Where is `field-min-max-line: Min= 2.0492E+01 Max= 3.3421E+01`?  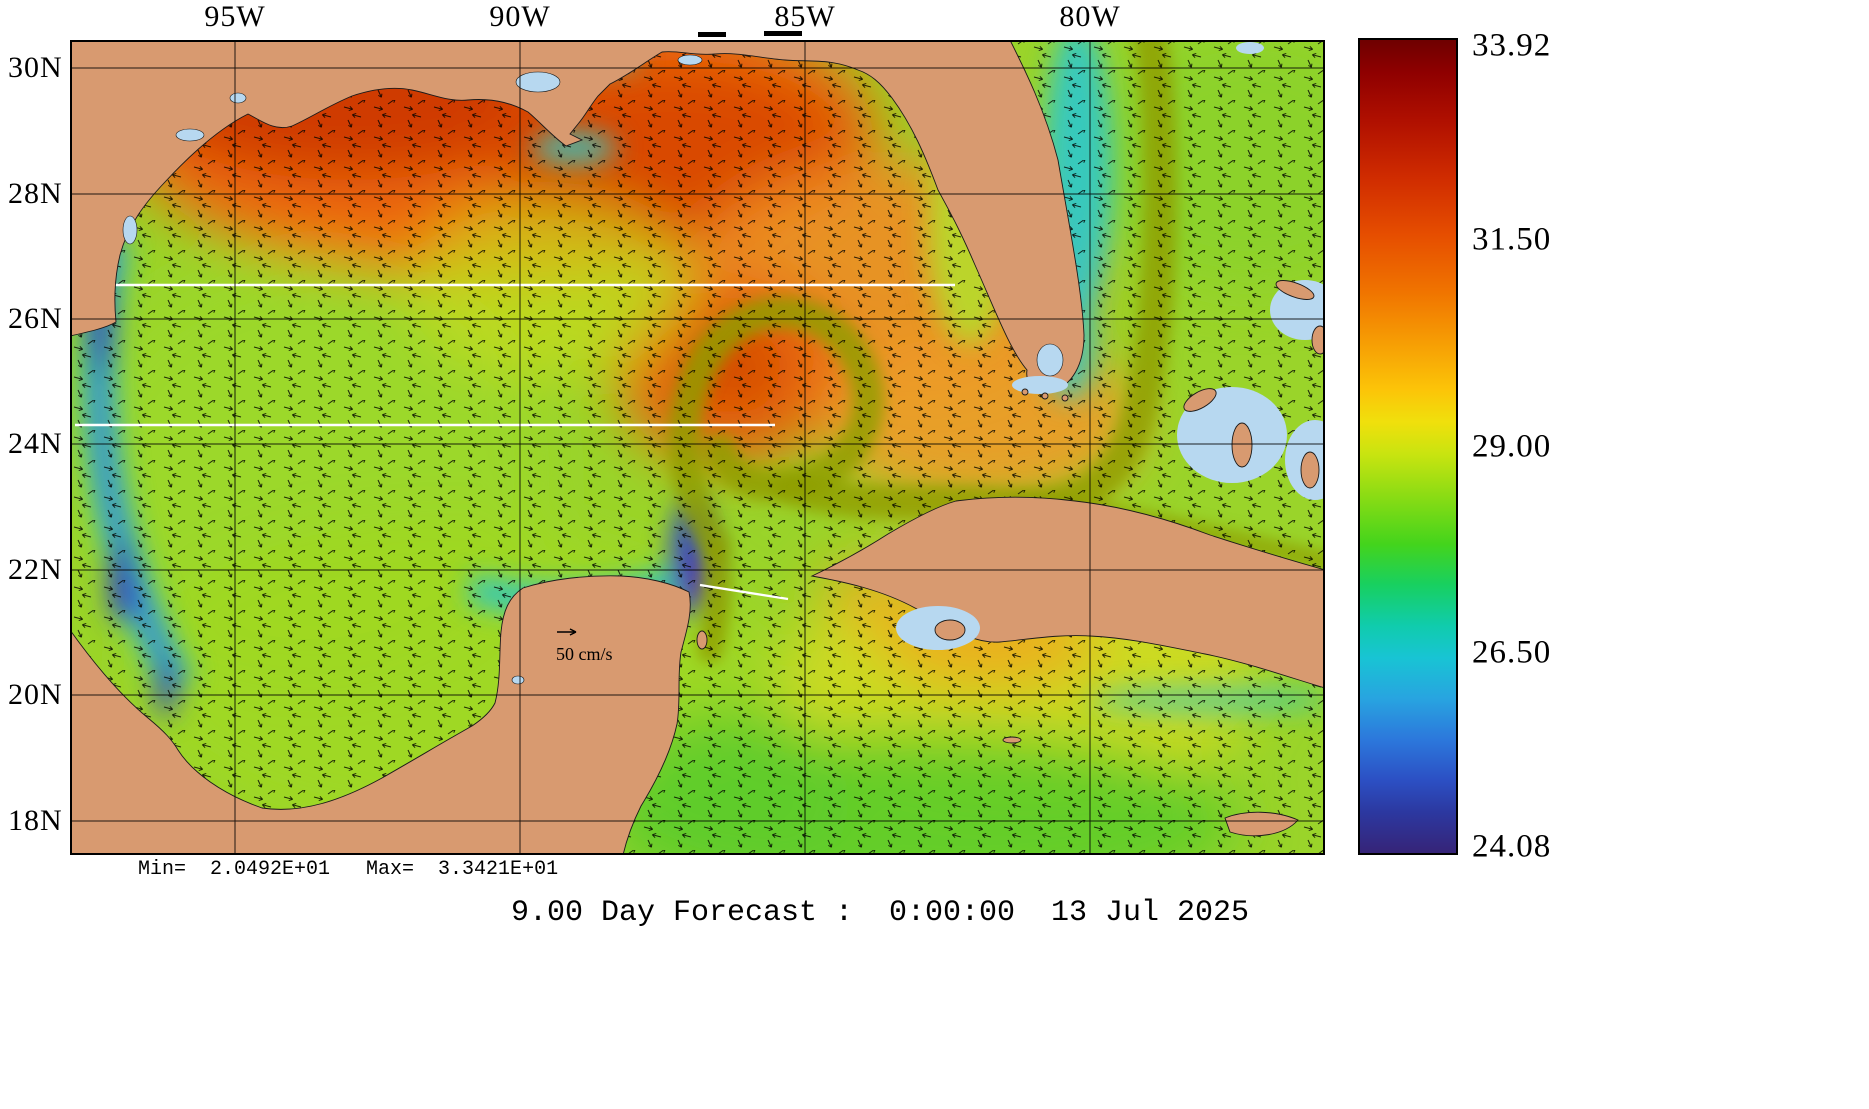 field-min-max-line: Min= 2.0492E+01 Max= 3.3421E+01 is located at coordinates (348, 869).